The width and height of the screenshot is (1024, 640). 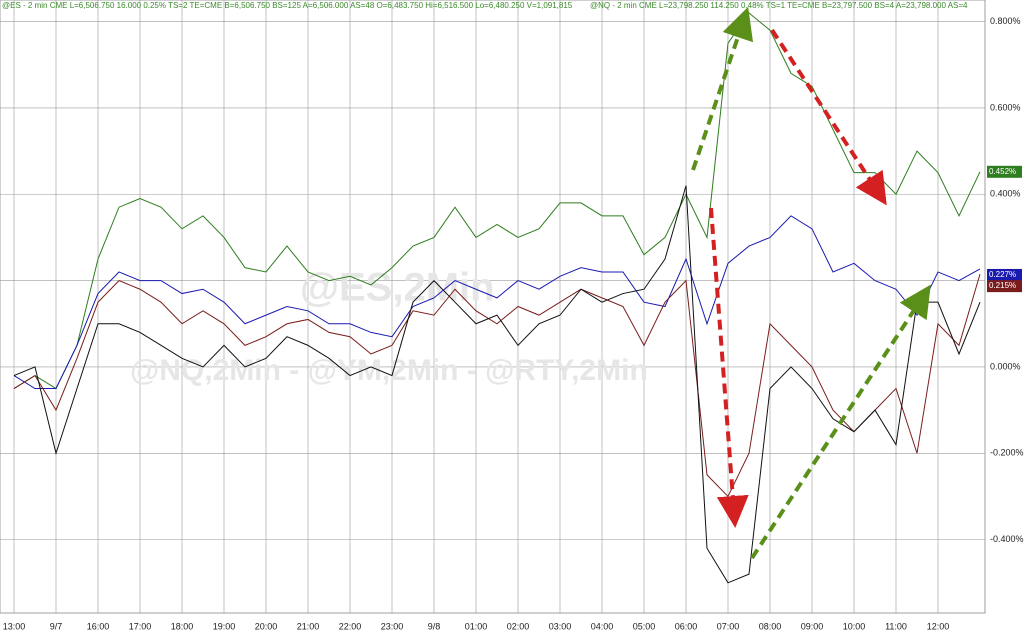 What do you see at coordinates (1007, 539) in the screenshot?
I see `y-tick-label: -0.400%` at bounding box center [1007, 539].